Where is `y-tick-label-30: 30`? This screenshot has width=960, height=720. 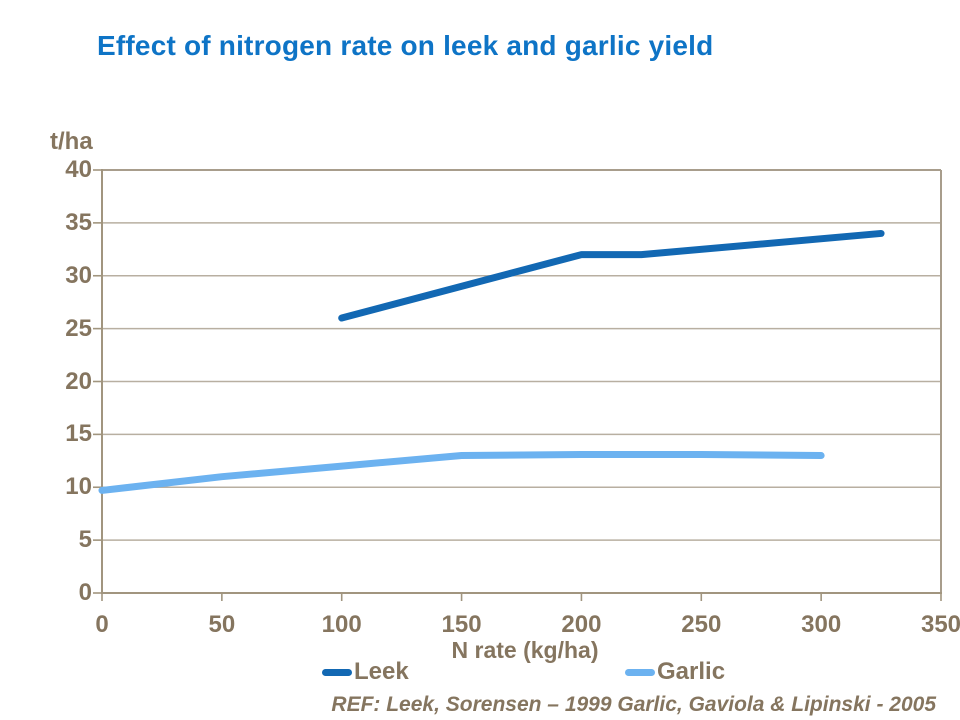
y-tick-label-30: 30 is located at coordinates (78, 275).